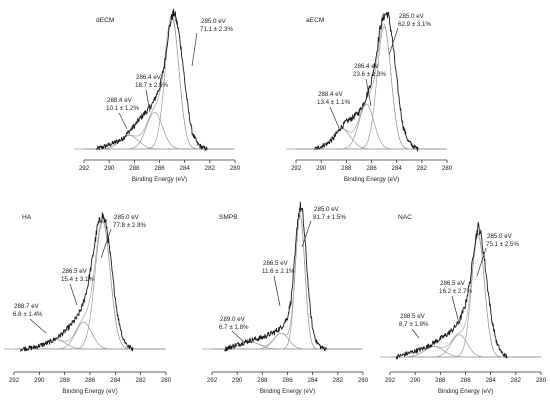 This screenshot has height=400, width=550. I want to click on peak-annotation-percent: 13.4 ± 1.1%, so click(333, 102).